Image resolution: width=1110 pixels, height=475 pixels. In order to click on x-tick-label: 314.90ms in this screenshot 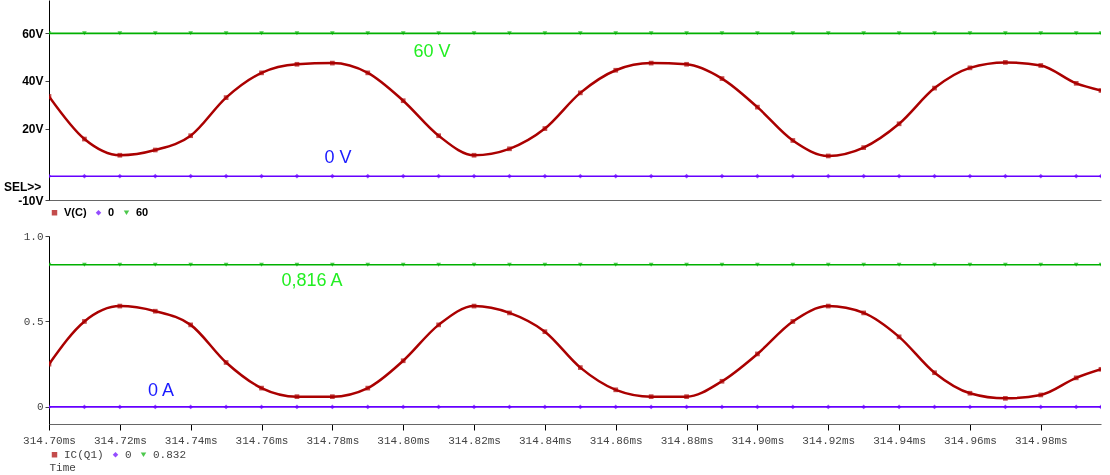, I will do `click(758, 440)`.